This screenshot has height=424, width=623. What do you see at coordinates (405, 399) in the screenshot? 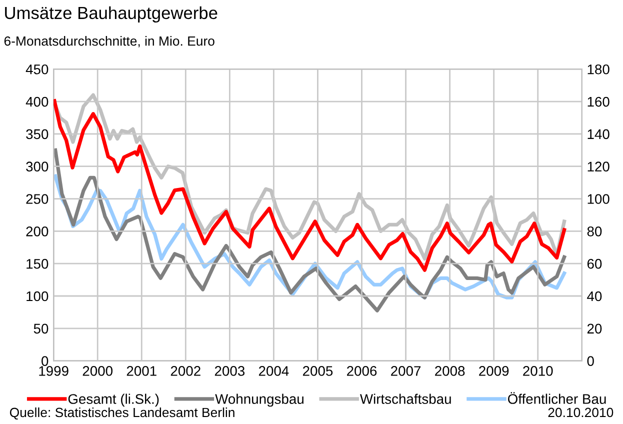
I see `legend-label: Wirtschaftsbau` at bounding box center [405, 399].